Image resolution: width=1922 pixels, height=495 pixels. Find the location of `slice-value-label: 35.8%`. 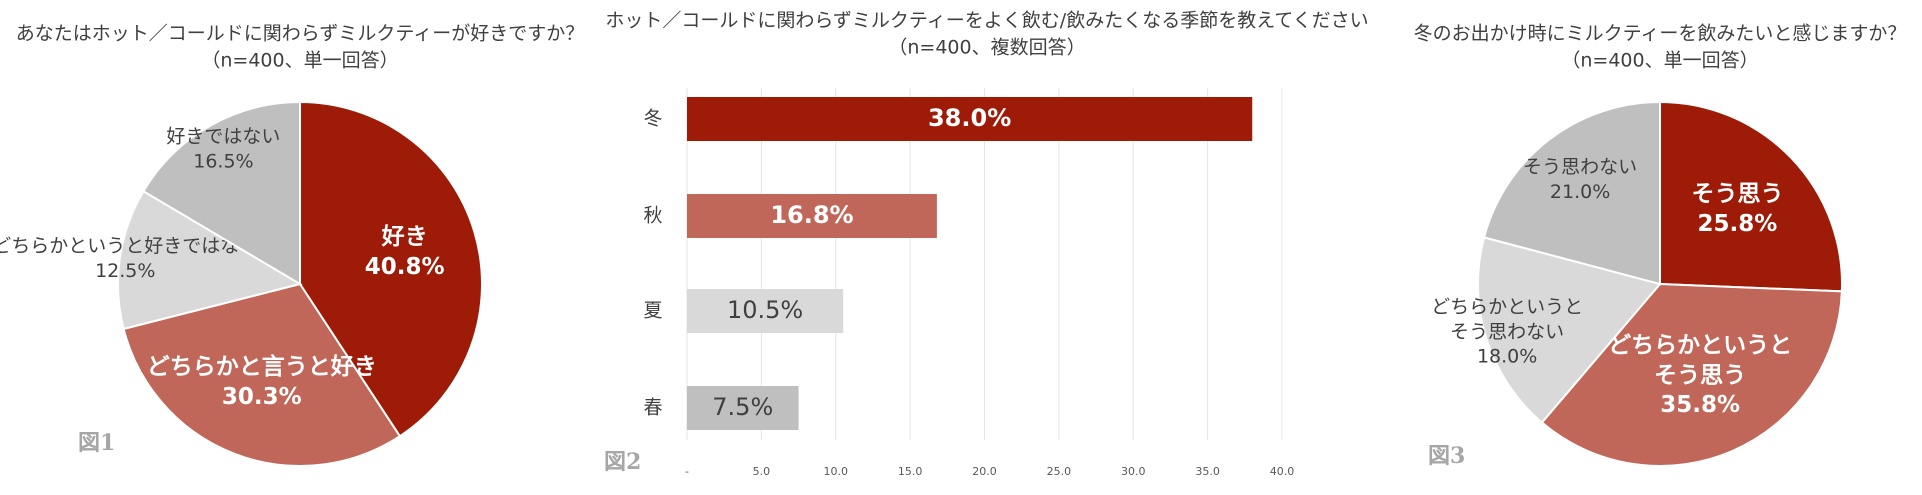

slice-value-label: 35.8% is located at coordinates (1700, 405).